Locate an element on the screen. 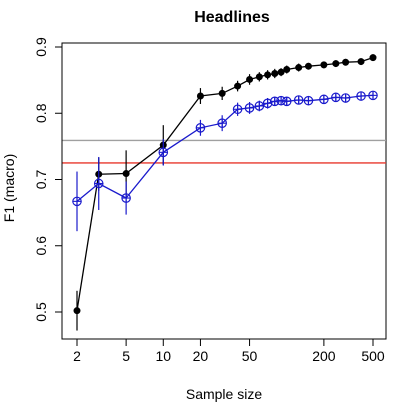  y-axis-label: F1 (macro) is located at coordinates (9, 188).